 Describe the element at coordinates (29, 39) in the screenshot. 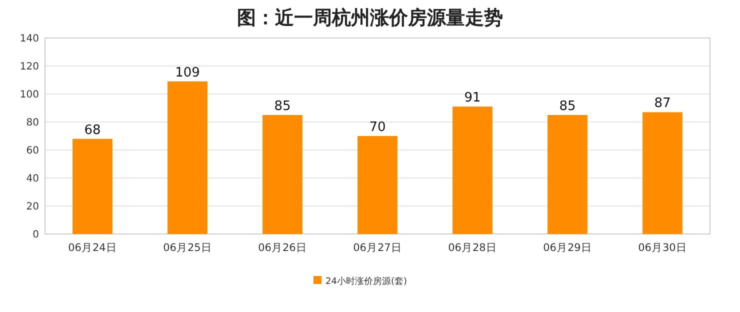

I see `y-tick-label: 140` at that location.